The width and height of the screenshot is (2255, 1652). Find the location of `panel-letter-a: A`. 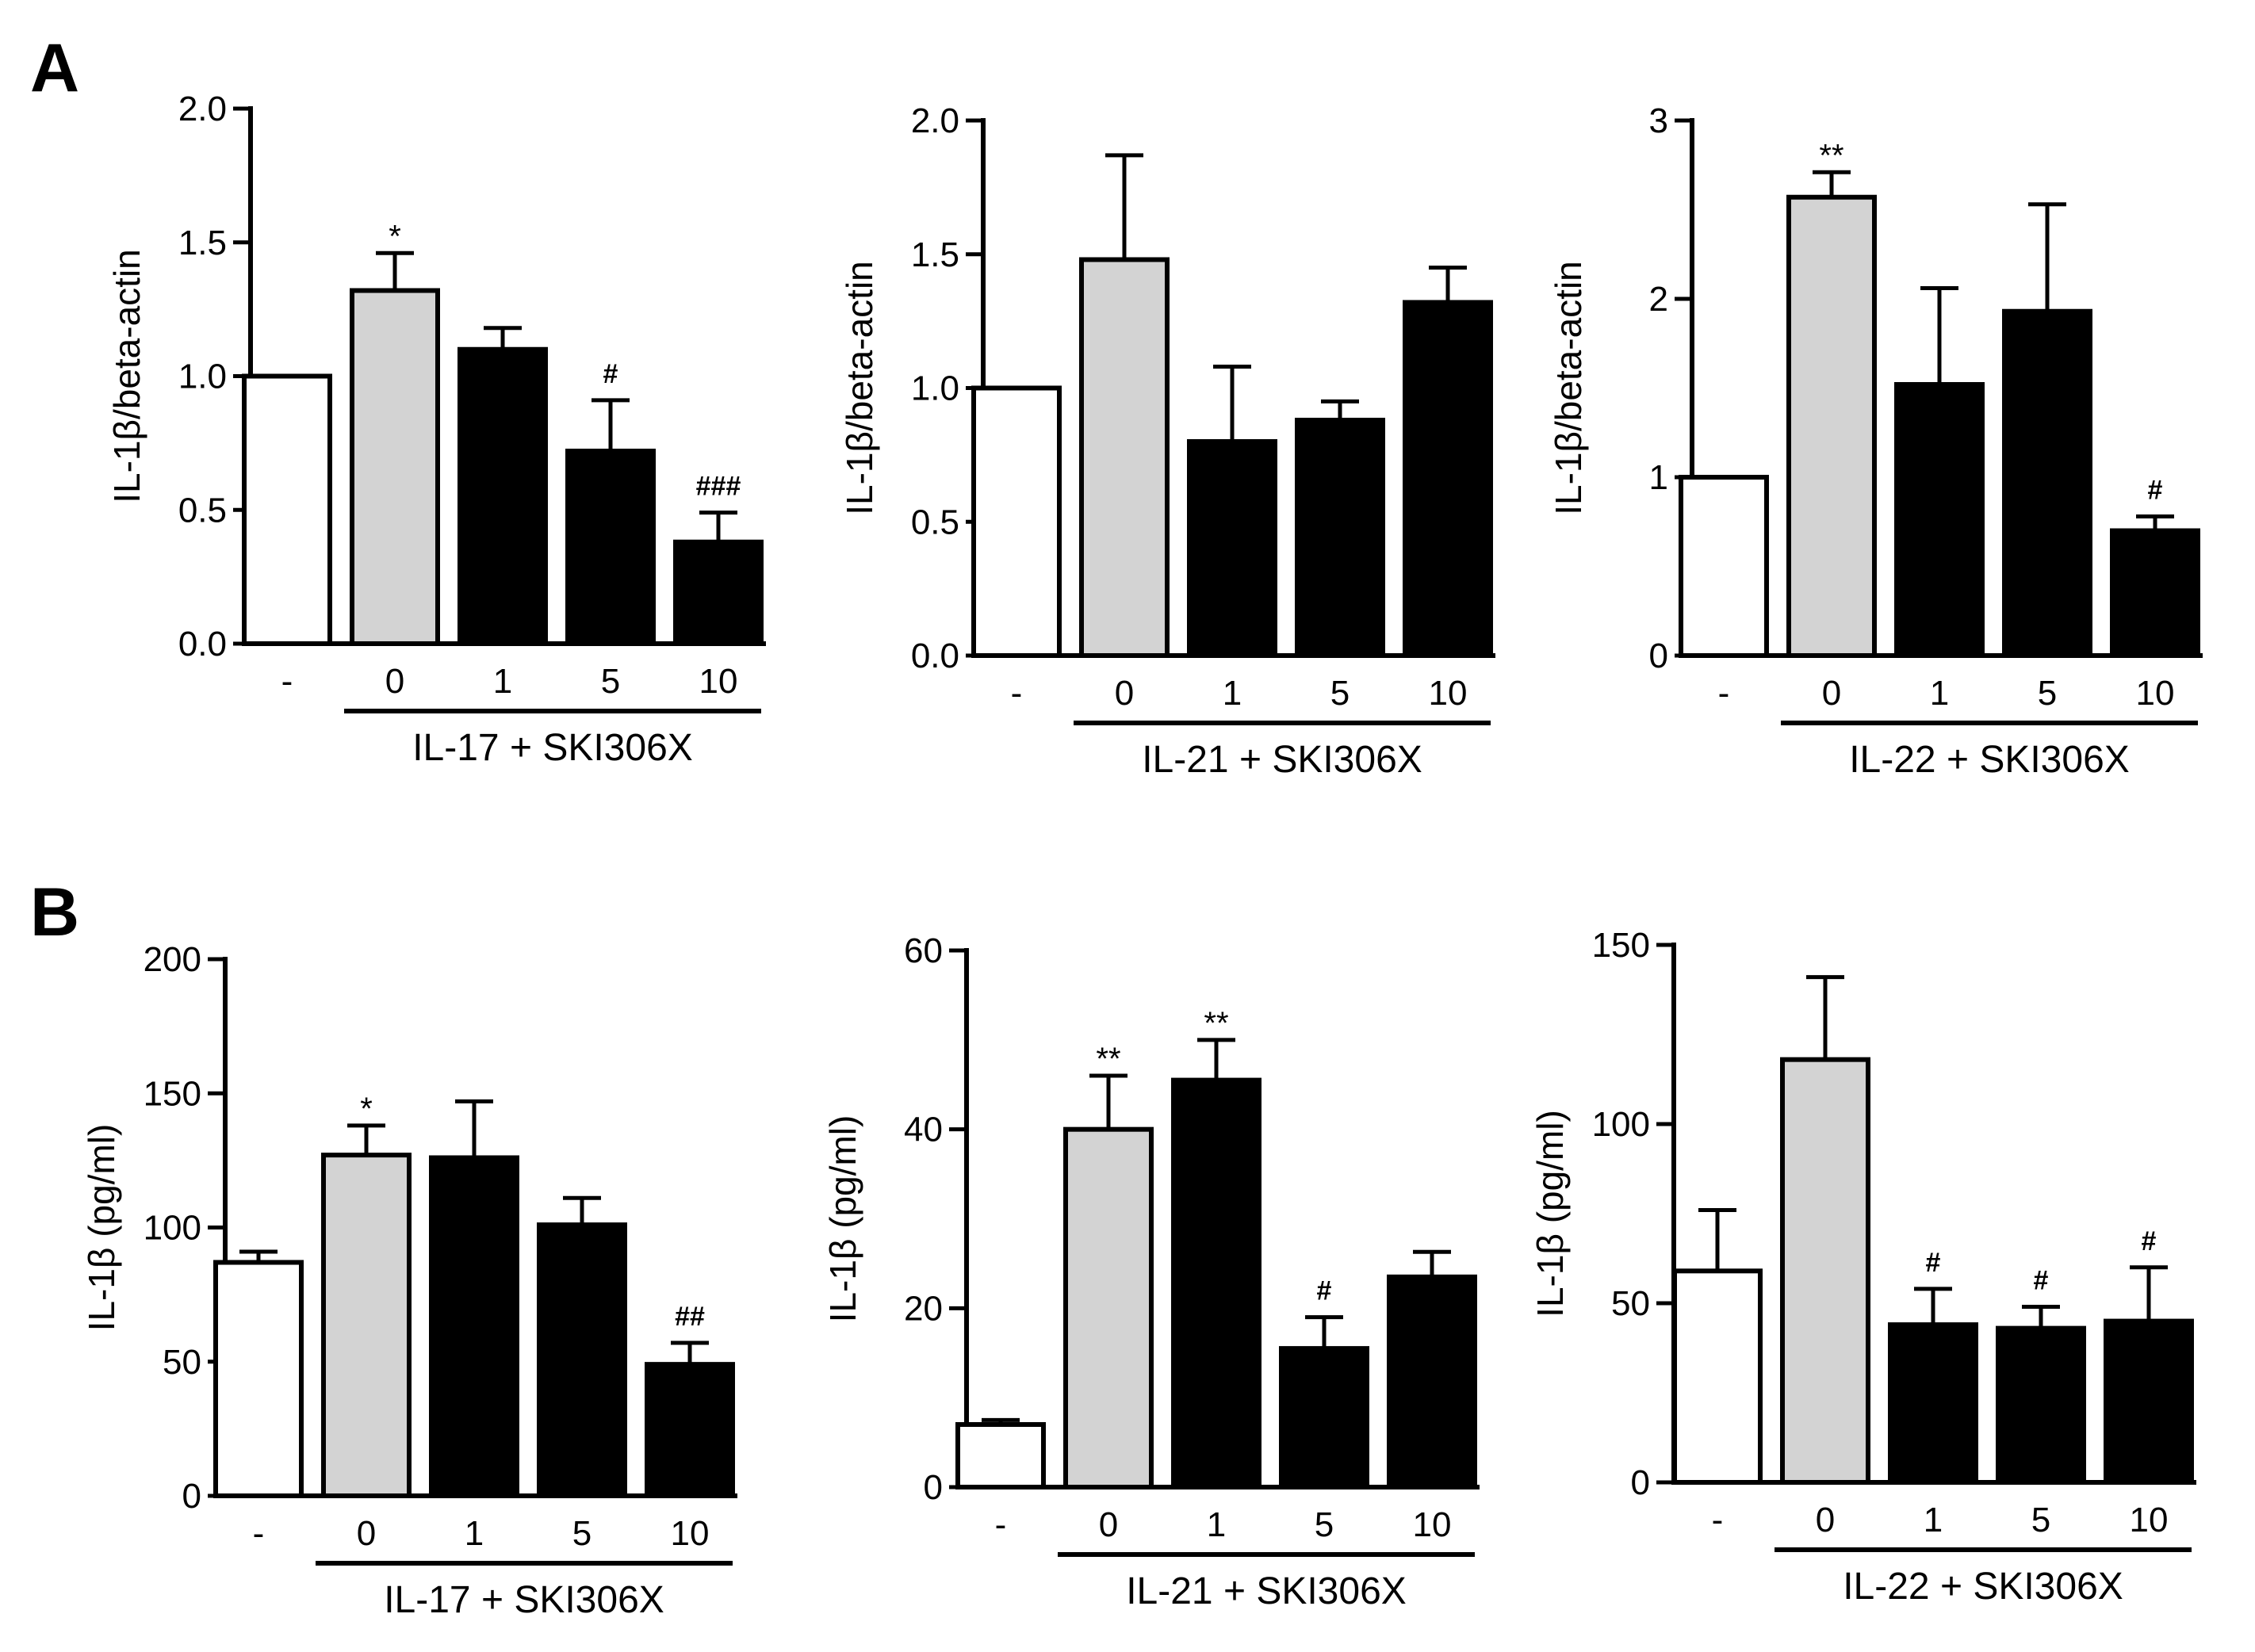

panel-letter-a: A is located at coordinates (54, 68).